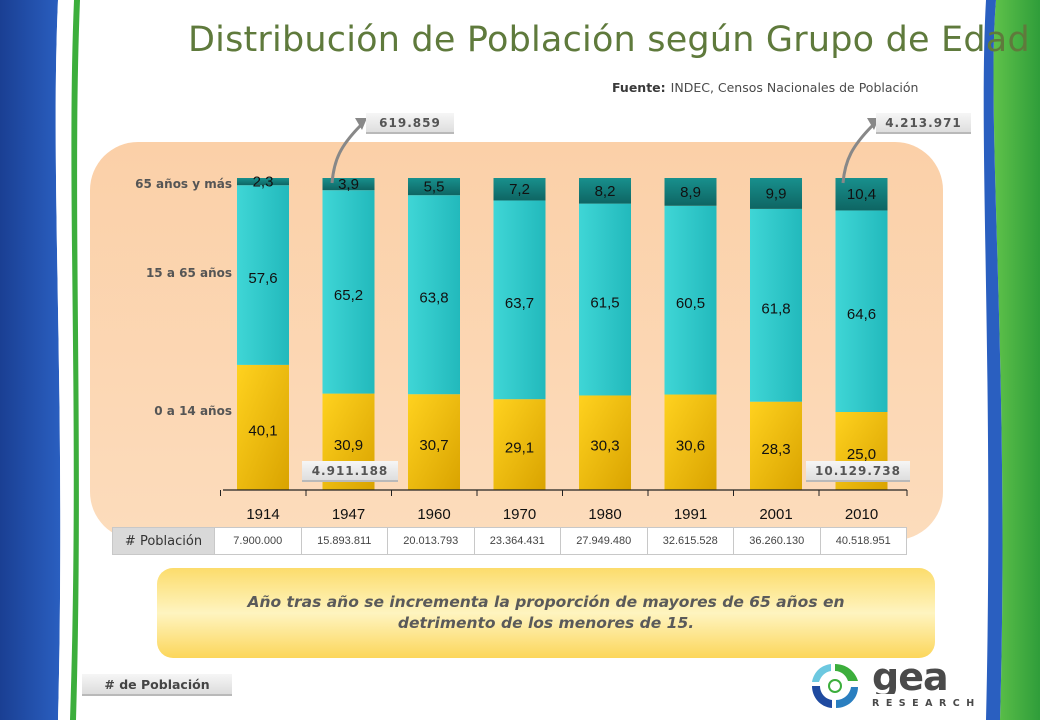 This screenshot has height=720, width=1040. What do you see at coordinates (183, 184) in the screenshot?
I see `row-label-old: 65 años y más` at bounding box center [183, 184].